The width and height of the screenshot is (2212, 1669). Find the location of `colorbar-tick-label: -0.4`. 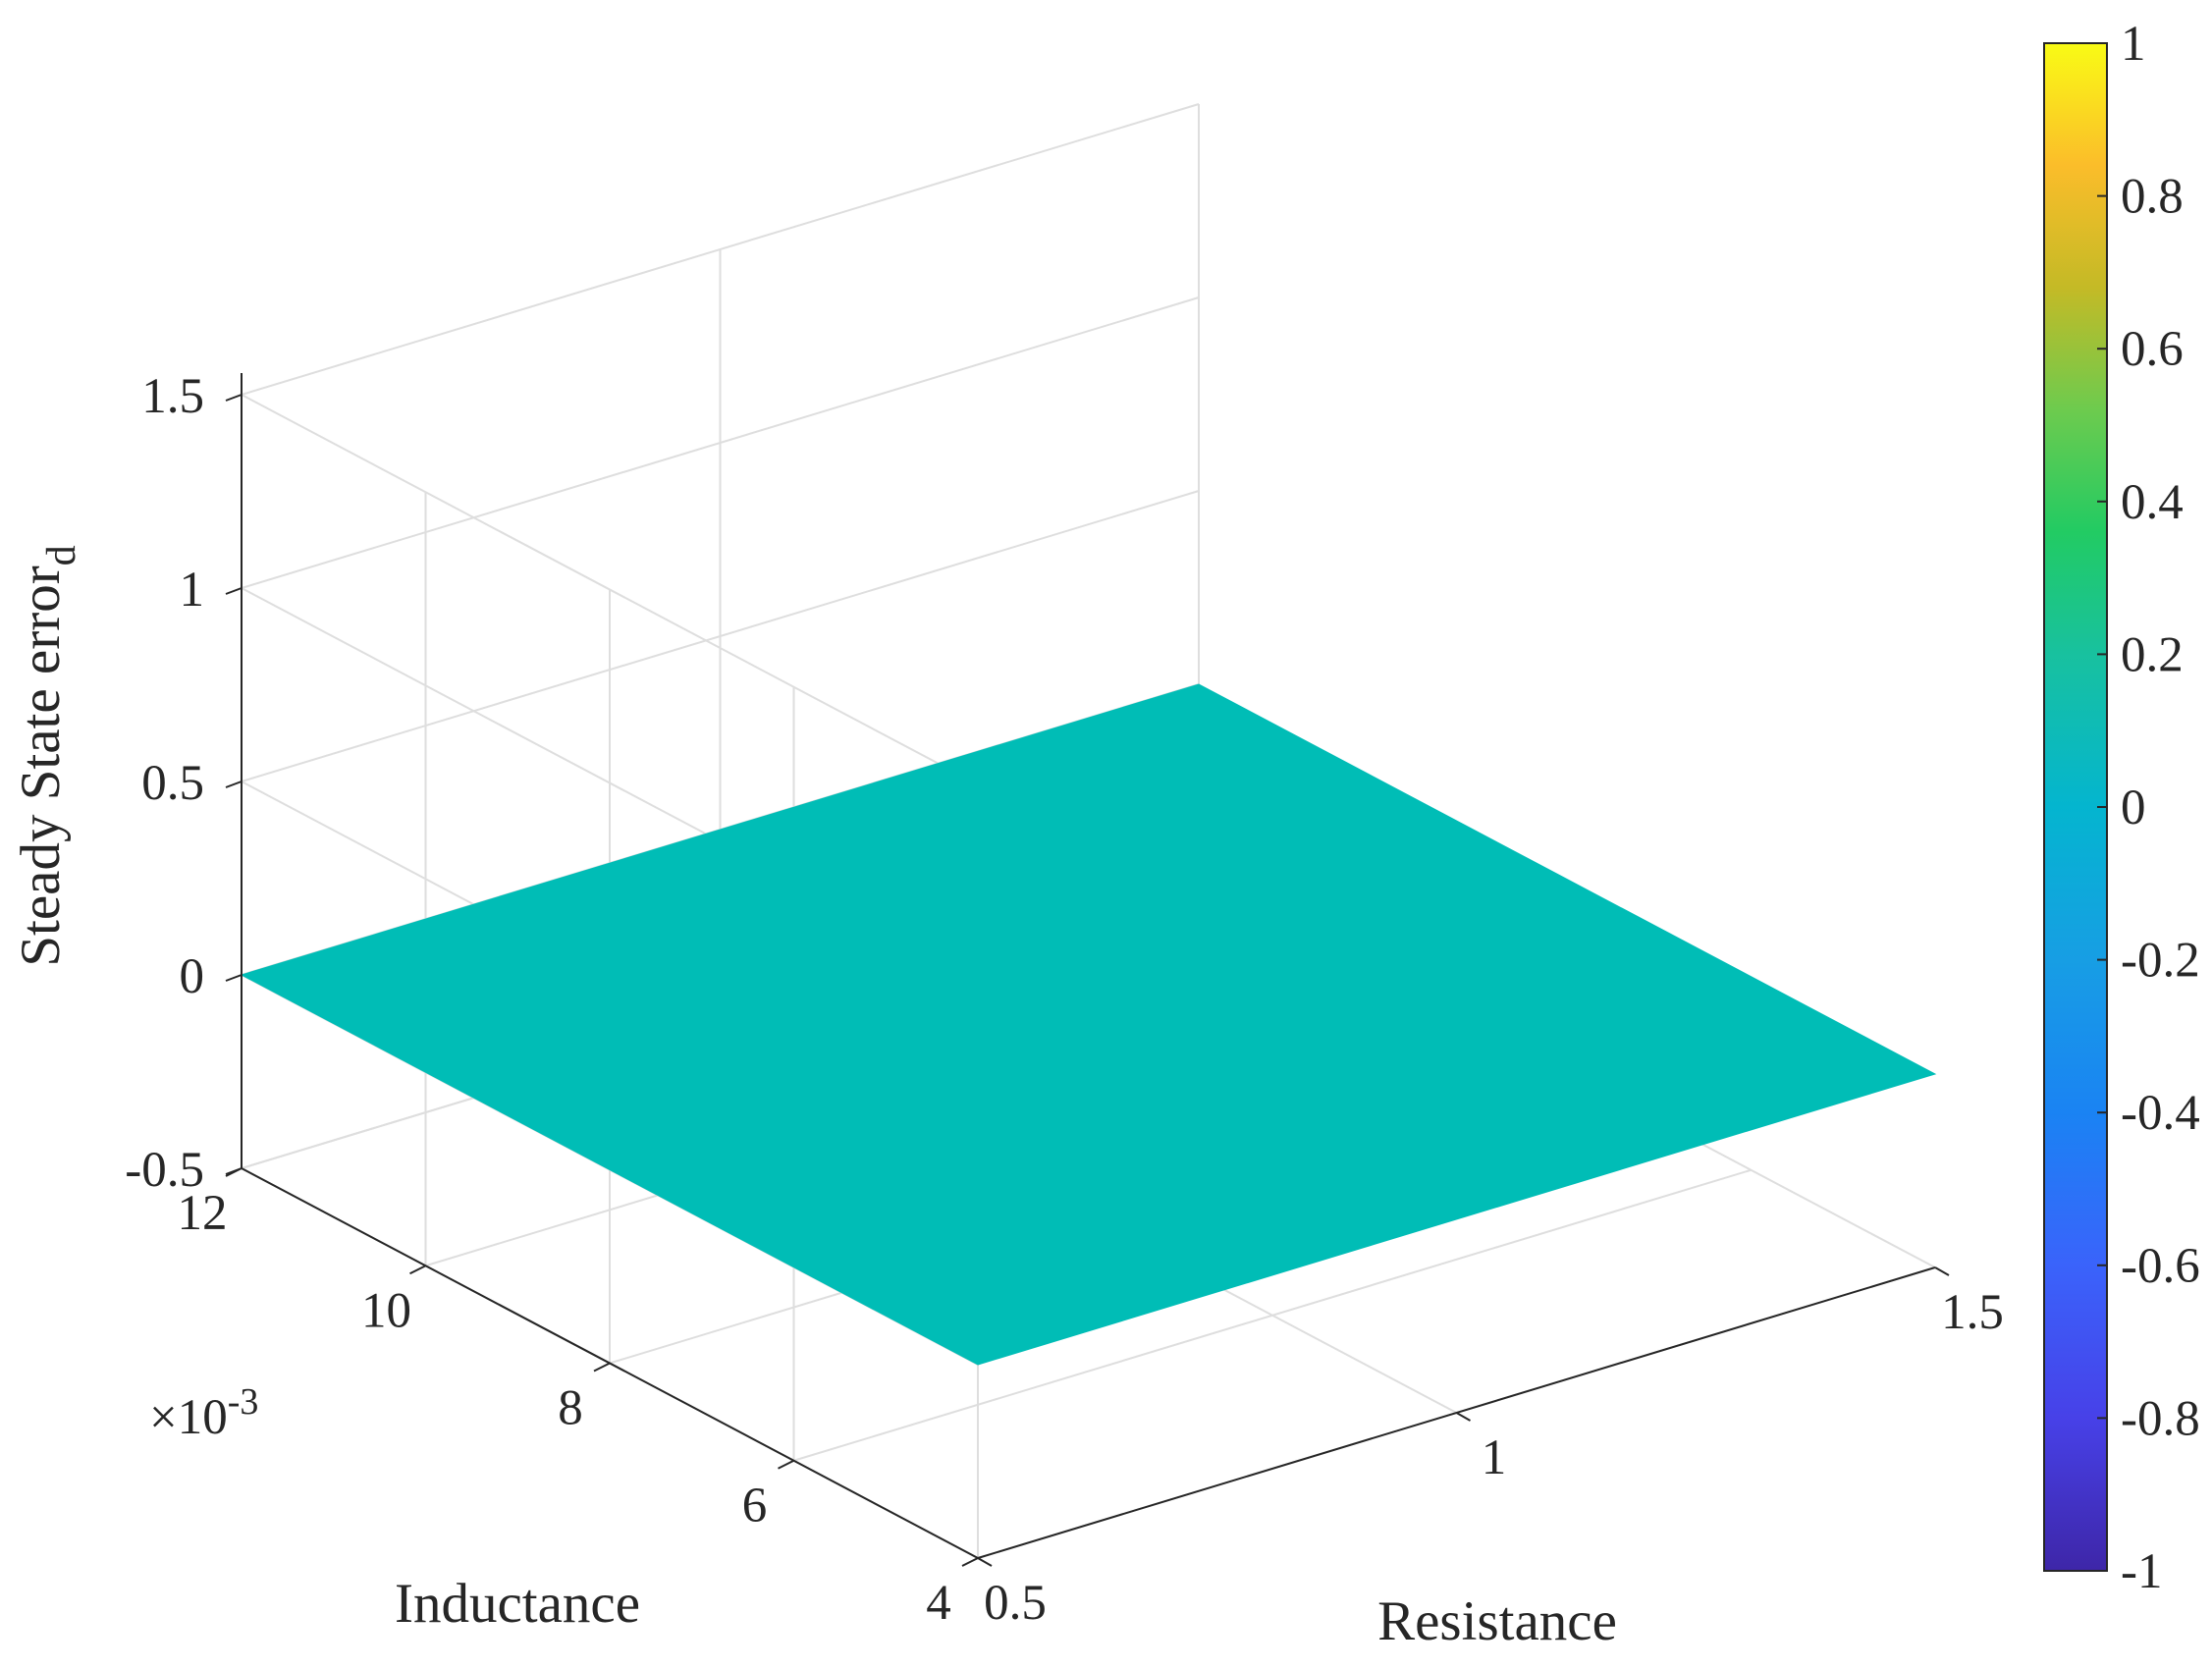

colorbar-tick-label: -0.4 is located at coordinates (2160, 1113).